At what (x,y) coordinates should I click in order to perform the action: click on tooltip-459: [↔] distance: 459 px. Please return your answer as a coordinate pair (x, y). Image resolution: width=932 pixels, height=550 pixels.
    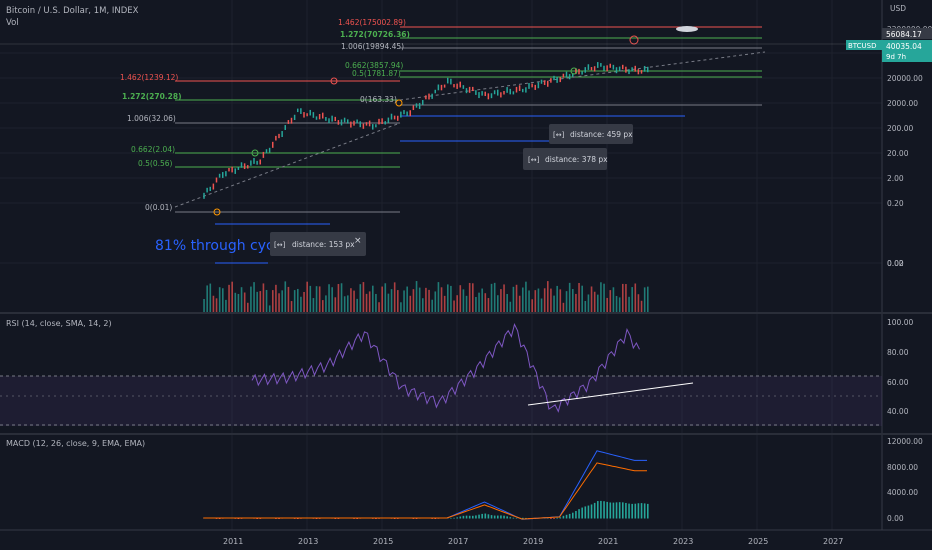
    Looking at the image, I should click on (591, 134).